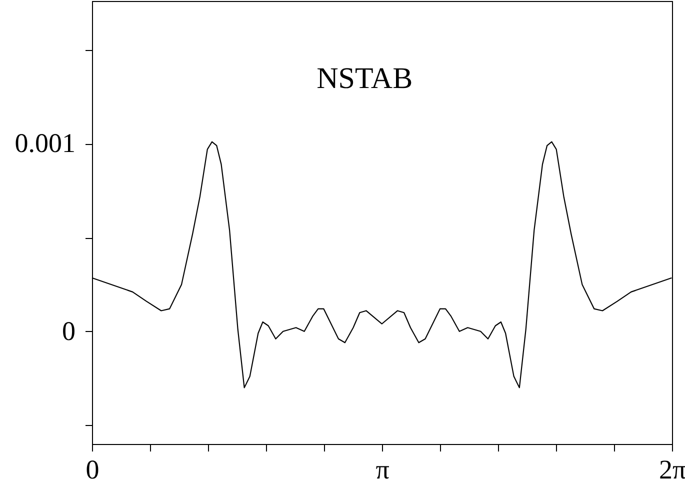  Describe the element at coordinates (364, 78) in the screenshot. I see `annotation: NSTAB` at that location.